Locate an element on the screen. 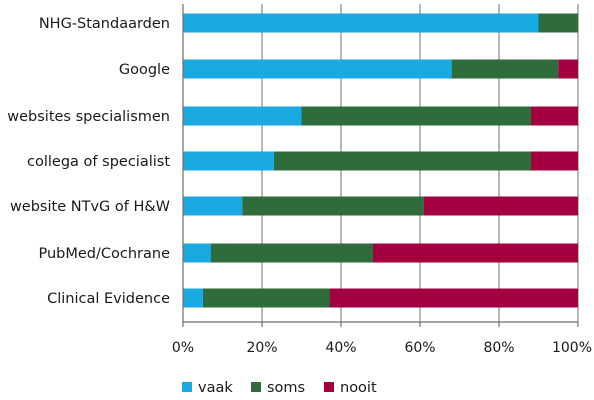  legend-label-nooit: nooit is located at coordinates (358, 388).